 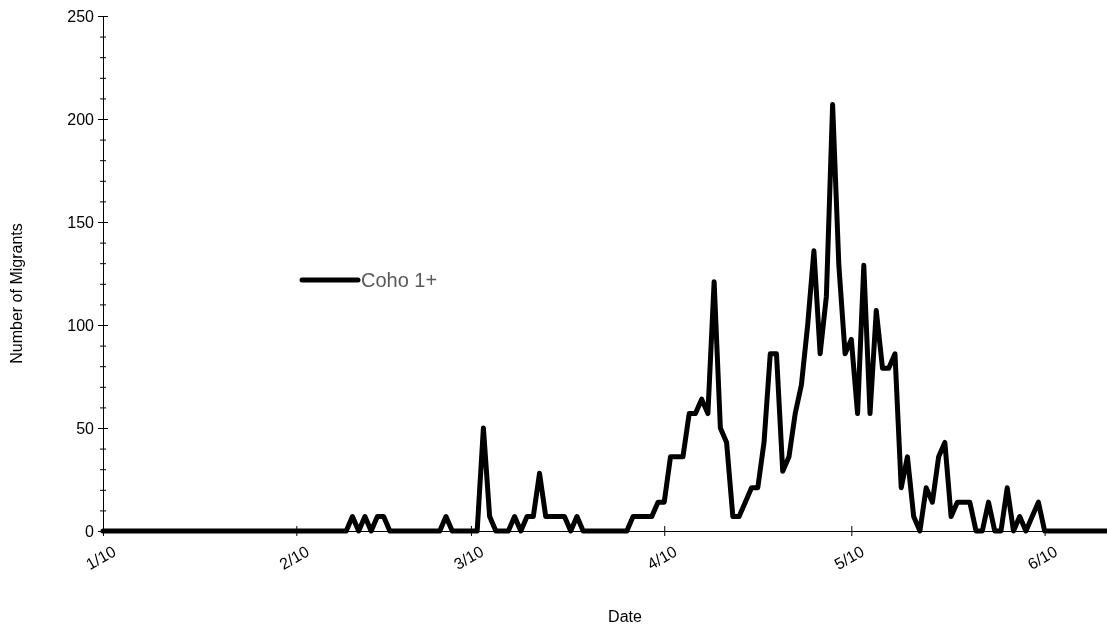 What do you see at coordinates (662, 557) in the screenshot?
I see `x-tick-label: 4/10` at bounding box center [662, 557].